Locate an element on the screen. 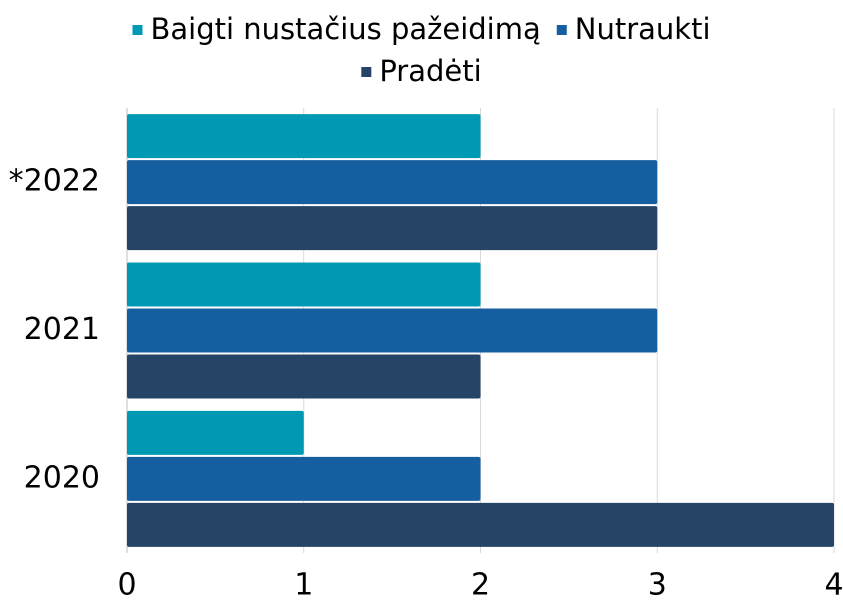  y-tick-label: 2020 is located at coordinates (62, 477).